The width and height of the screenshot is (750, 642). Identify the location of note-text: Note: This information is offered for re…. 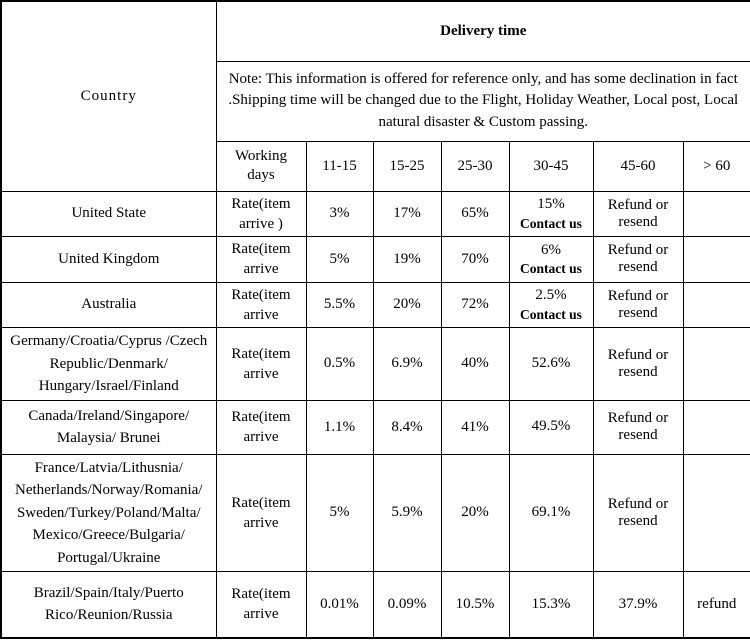
(482, 101).